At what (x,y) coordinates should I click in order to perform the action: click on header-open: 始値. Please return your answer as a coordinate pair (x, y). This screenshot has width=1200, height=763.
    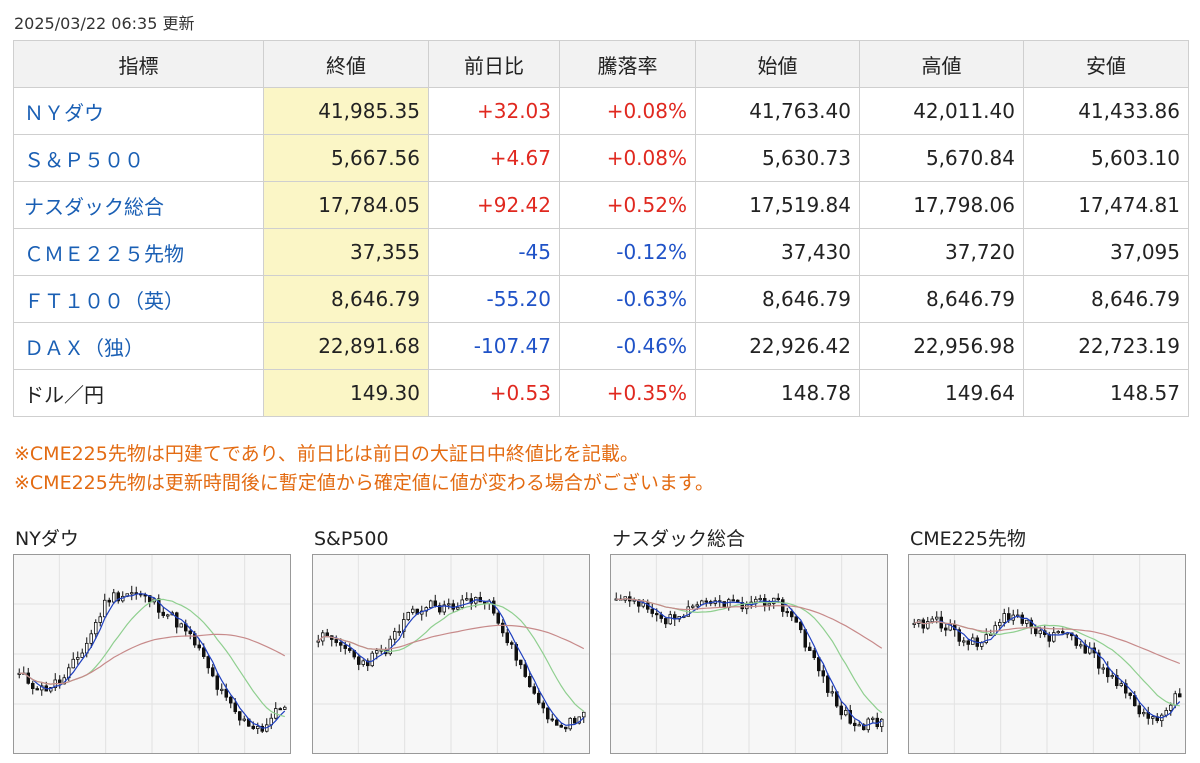
    Looking at the image, I should click on (777, 64).